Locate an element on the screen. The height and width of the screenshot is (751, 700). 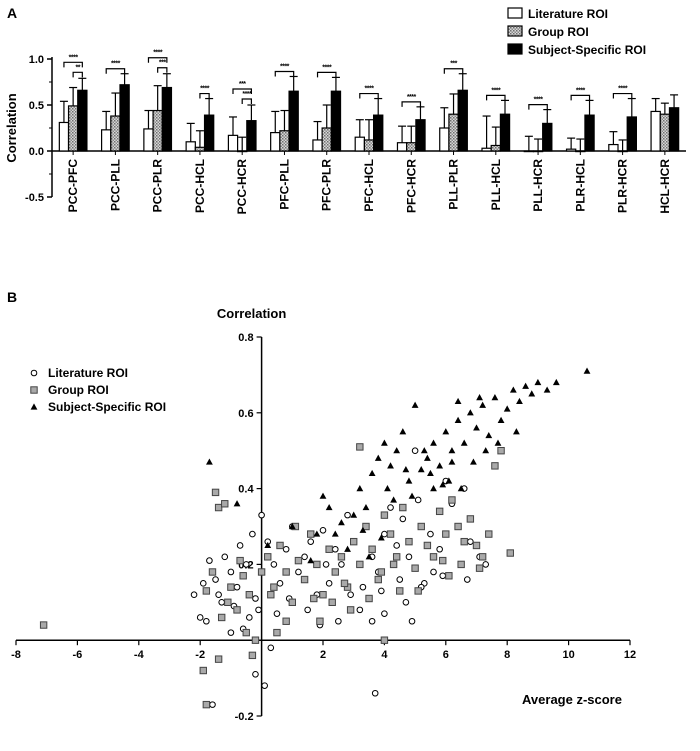
x-tick-label: -8 is located at coordinates (16, 655).